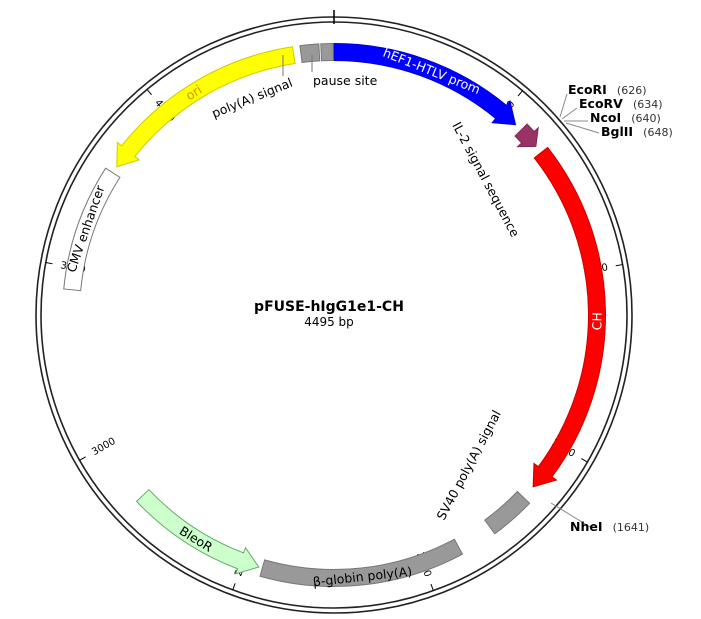 The image size is (701, 619). Describe the element at coordinates (196, 539) in the screenshot. I see `bleor-label: BleoR` at that location.